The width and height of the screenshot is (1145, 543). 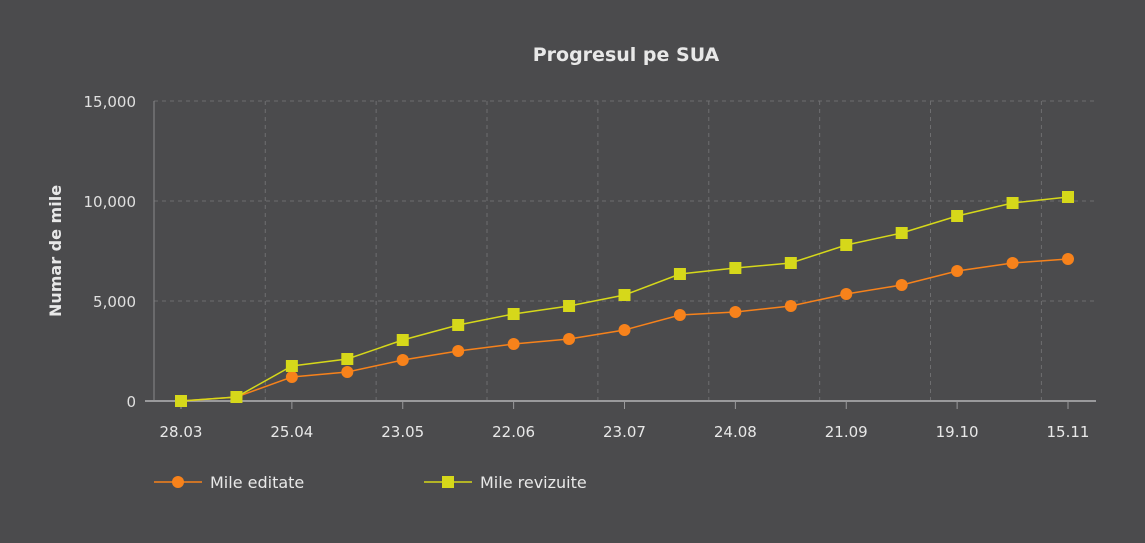 What do you see at coordinates (846, 432) in the screenshot?
I see `x-tick-label: 21.09` at bounding box center [846, 432].